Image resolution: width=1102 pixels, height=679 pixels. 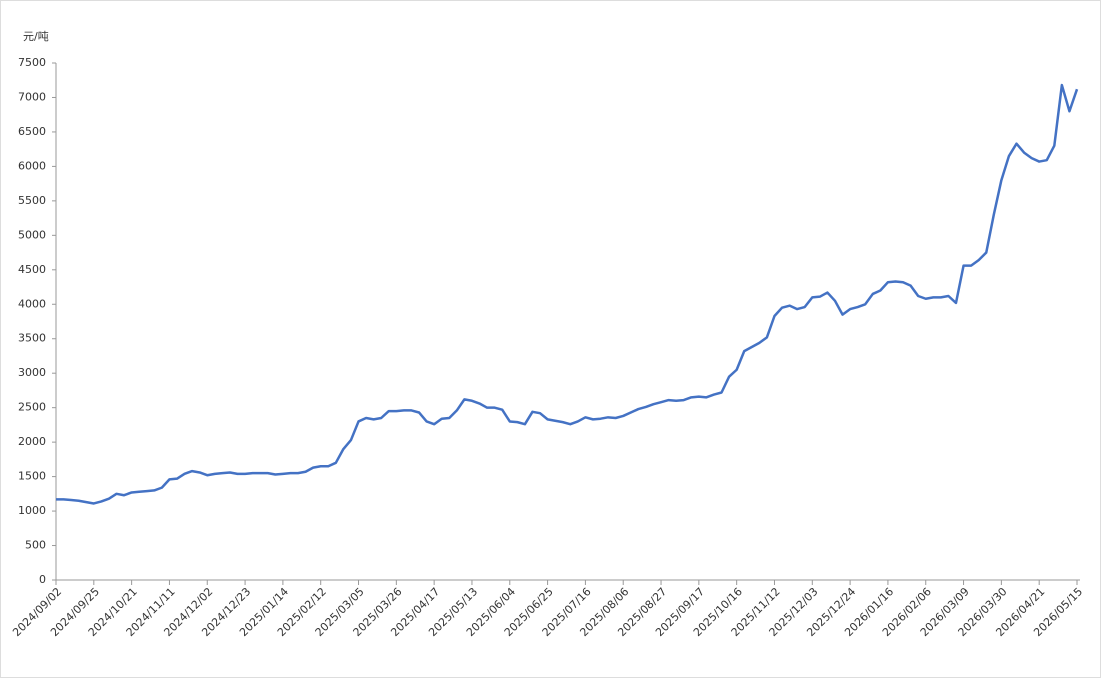 What do you see at coordinates (32, 269) in the screenshot?
I see `y-tick-label: 4500` at bounding box center [32, 269].